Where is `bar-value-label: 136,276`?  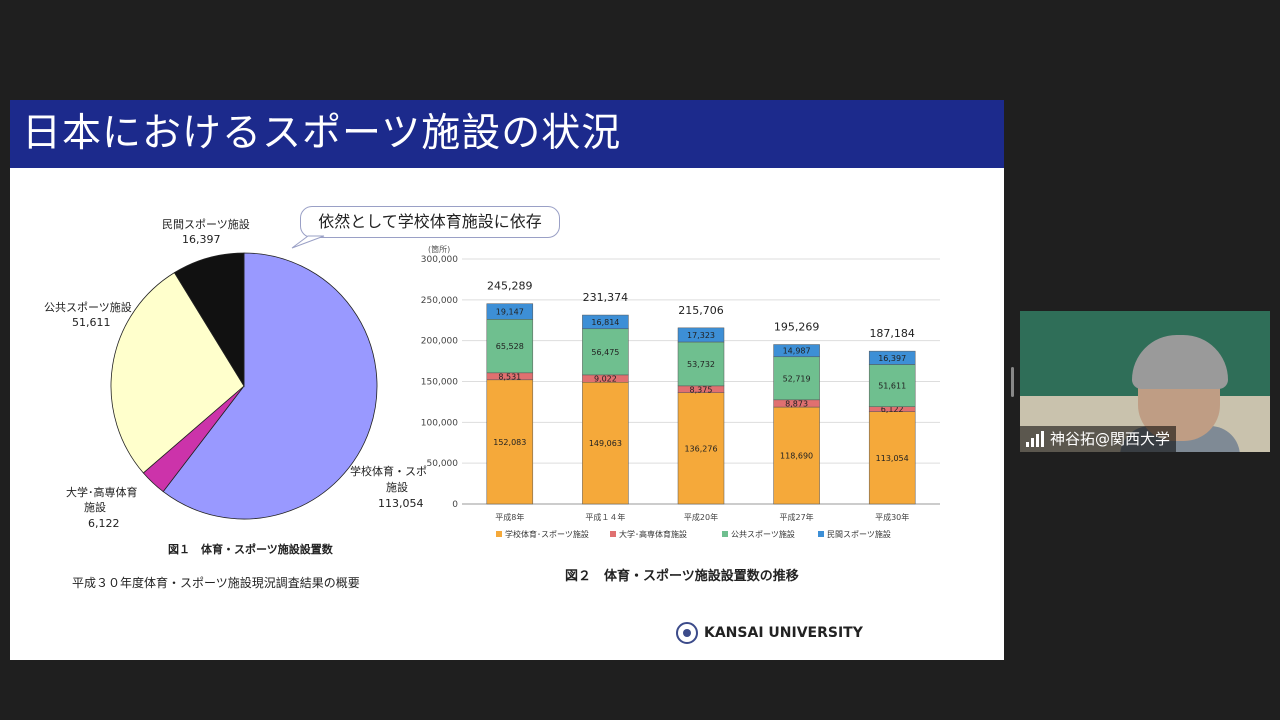 bar-value-label: 136,276 is located at coordinates (700, 448).